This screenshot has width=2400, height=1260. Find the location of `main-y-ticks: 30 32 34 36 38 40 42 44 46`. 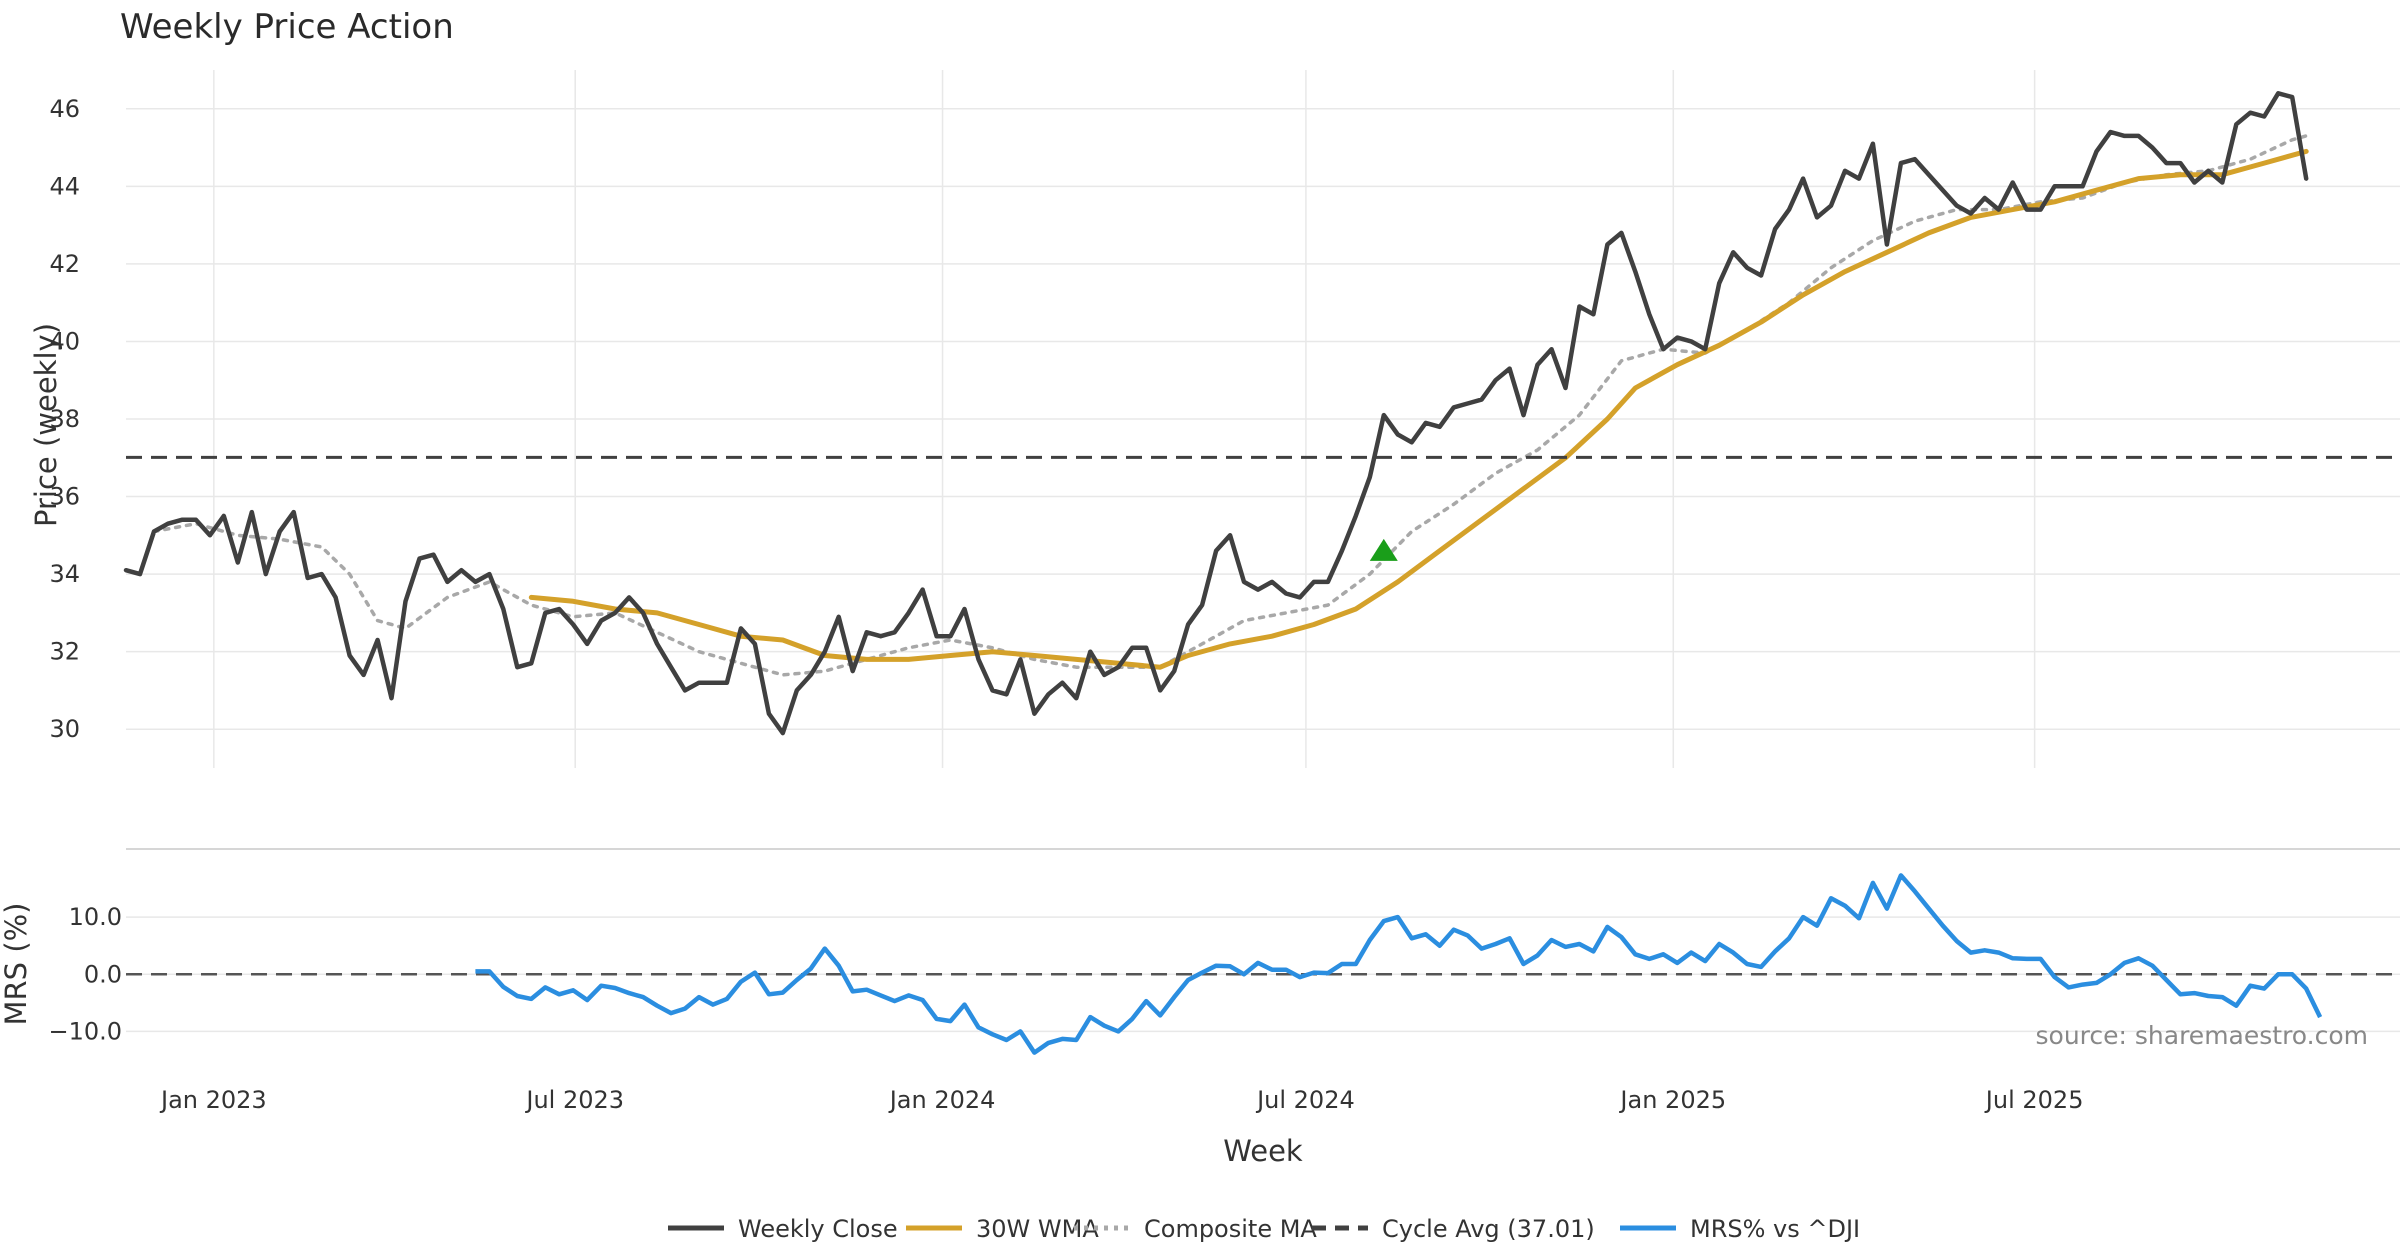

main-y-ticks: 30 32 34 36 38 40 42 44 46 is located at coordinates (64, 419).